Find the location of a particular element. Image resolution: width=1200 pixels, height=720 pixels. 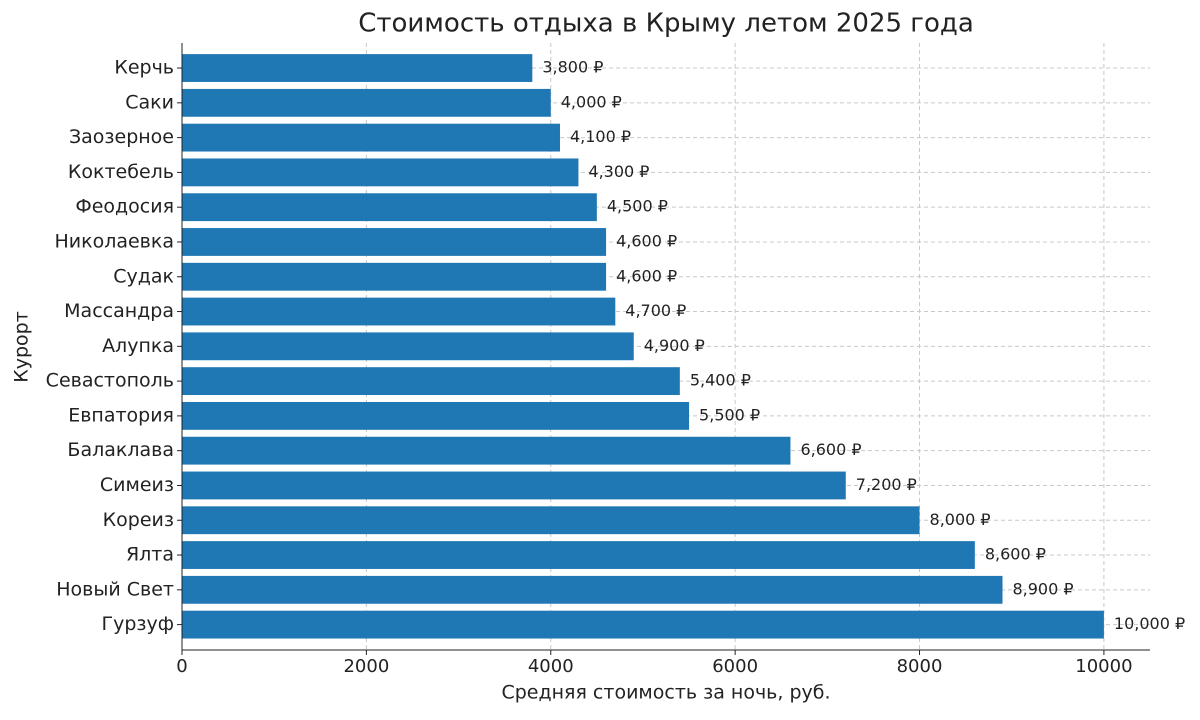

y-tick-label: Симеиз is located at coordinates (137, 485).